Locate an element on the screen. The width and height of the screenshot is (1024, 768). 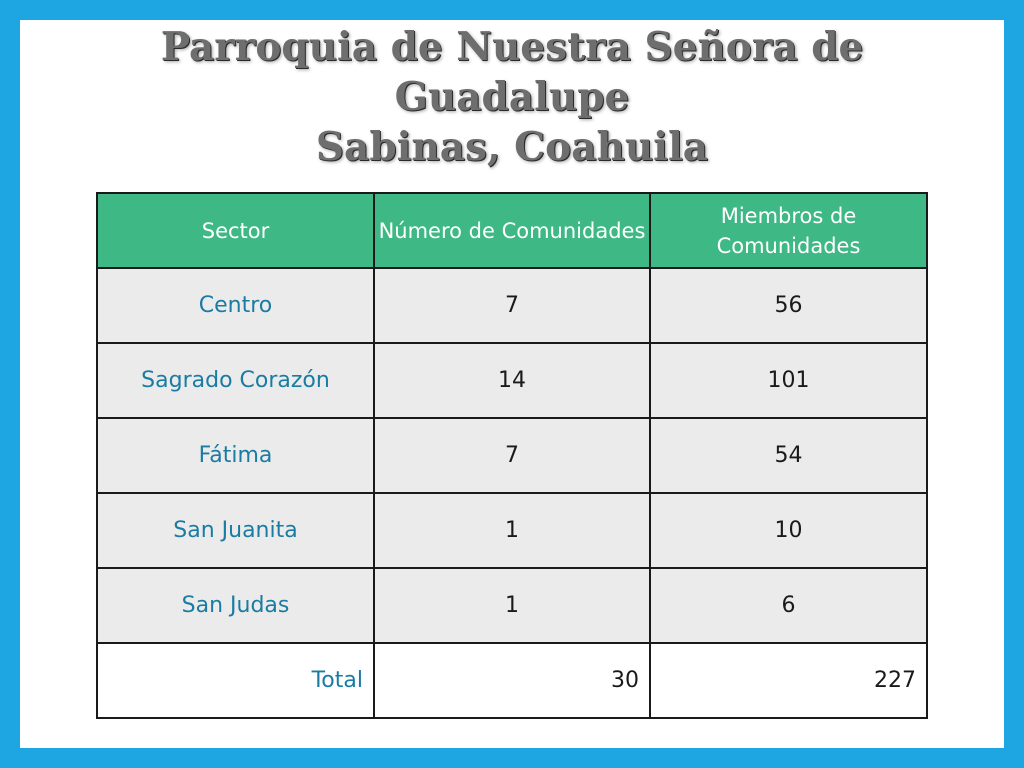
title-line-2: Guadalupe is located at coordinates (512, 97).